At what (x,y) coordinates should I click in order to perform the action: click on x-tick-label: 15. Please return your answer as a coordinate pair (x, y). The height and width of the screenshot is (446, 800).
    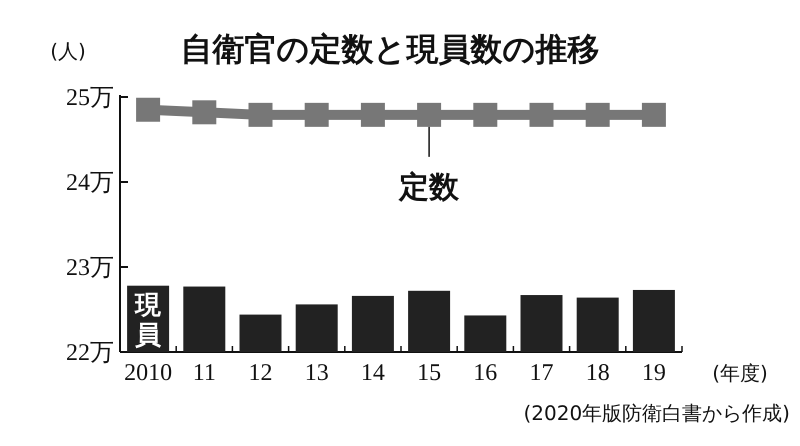
    Looking at the image, I should click on (429, 373).